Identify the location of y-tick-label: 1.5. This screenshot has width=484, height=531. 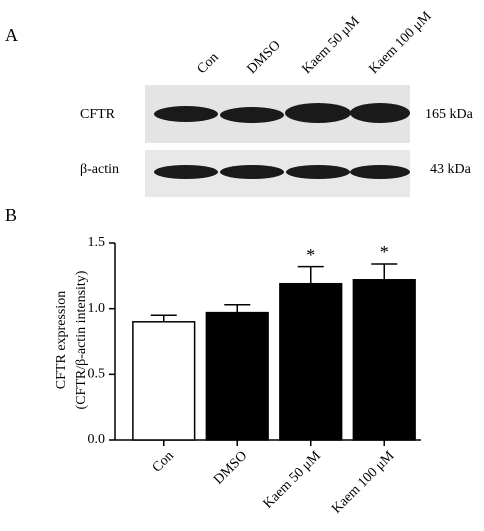
(97, 242).